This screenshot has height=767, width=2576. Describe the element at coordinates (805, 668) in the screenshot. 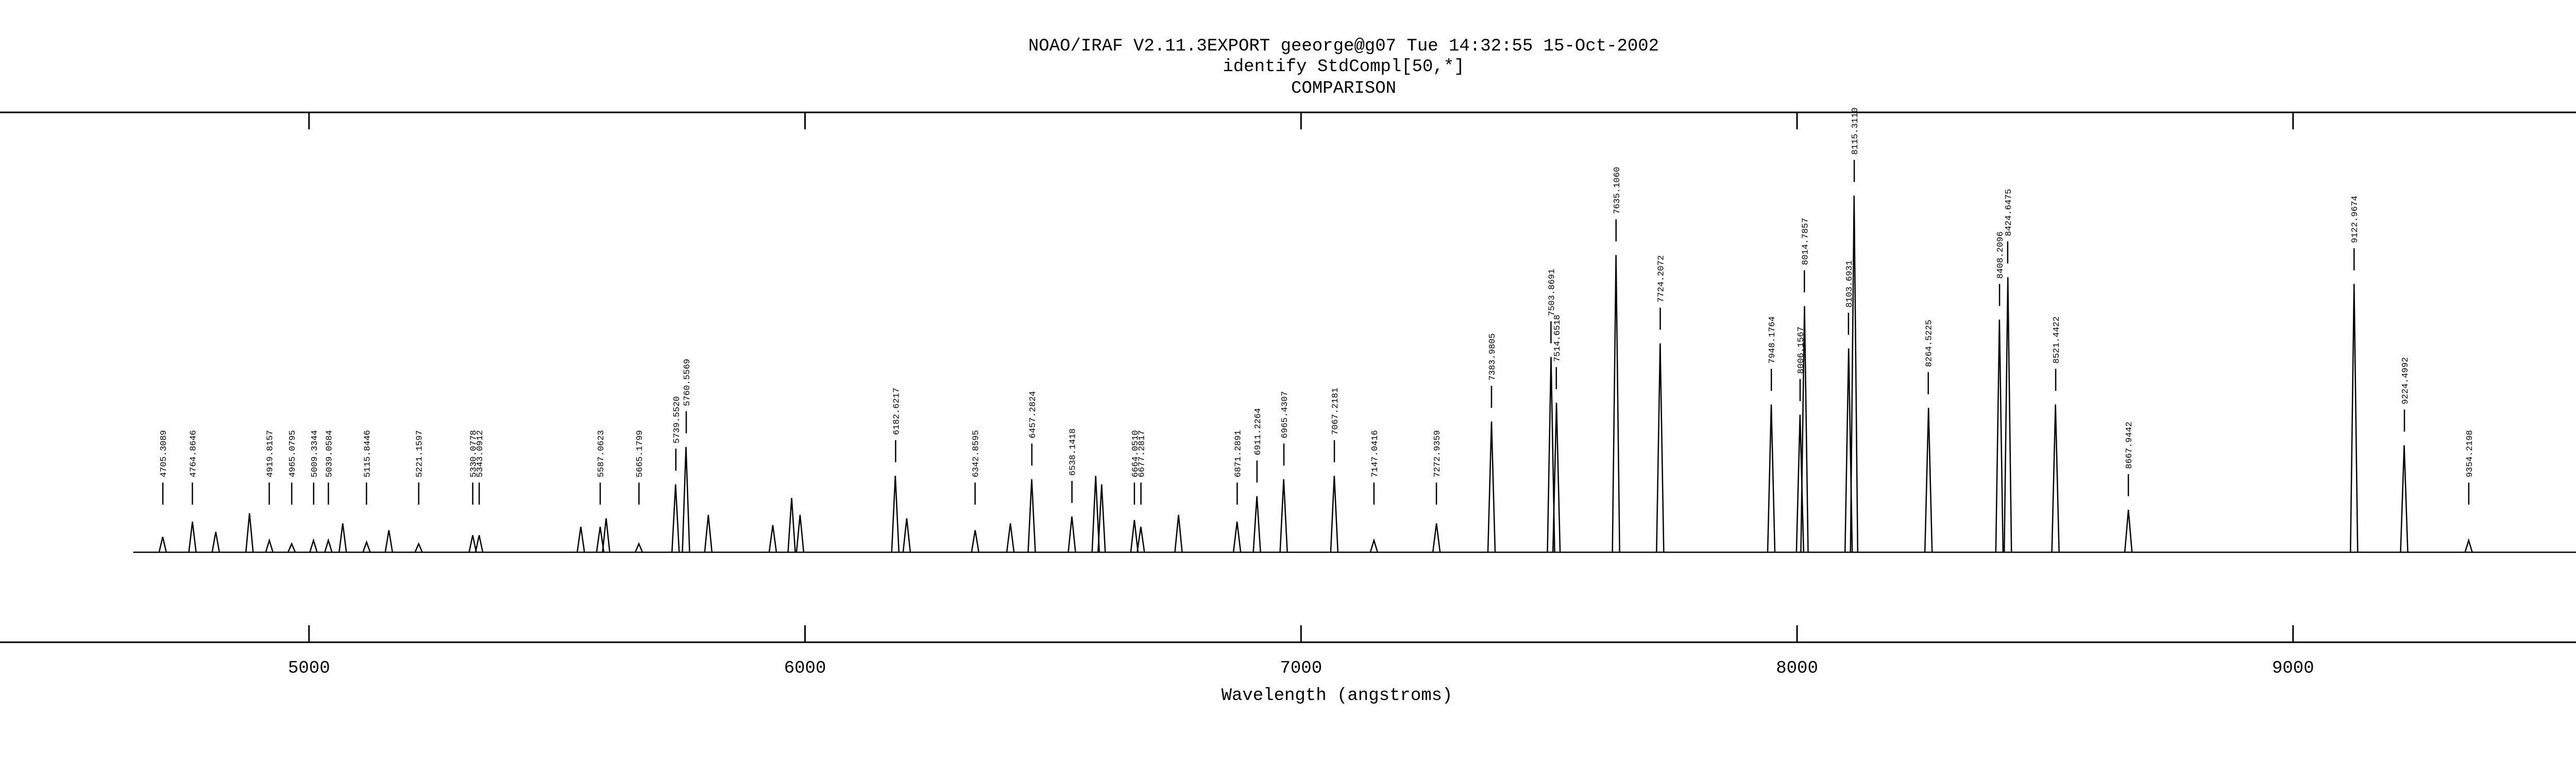

I see `x-tick-label: 6000` at that location.